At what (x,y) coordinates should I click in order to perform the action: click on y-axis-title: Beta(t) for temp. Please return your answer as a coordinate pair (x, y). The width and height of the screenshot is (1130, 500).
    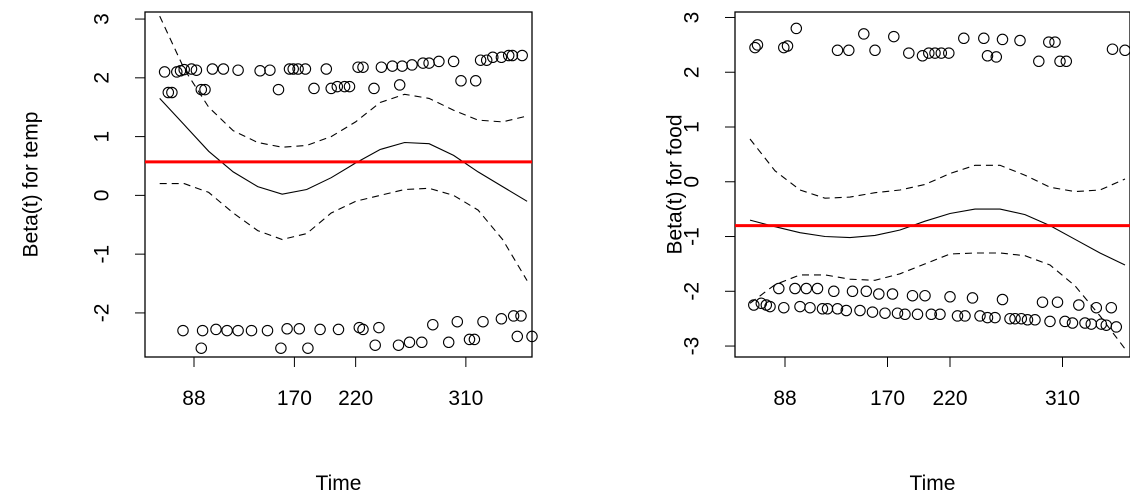
    Looking at the image, I should click on (31, 185).